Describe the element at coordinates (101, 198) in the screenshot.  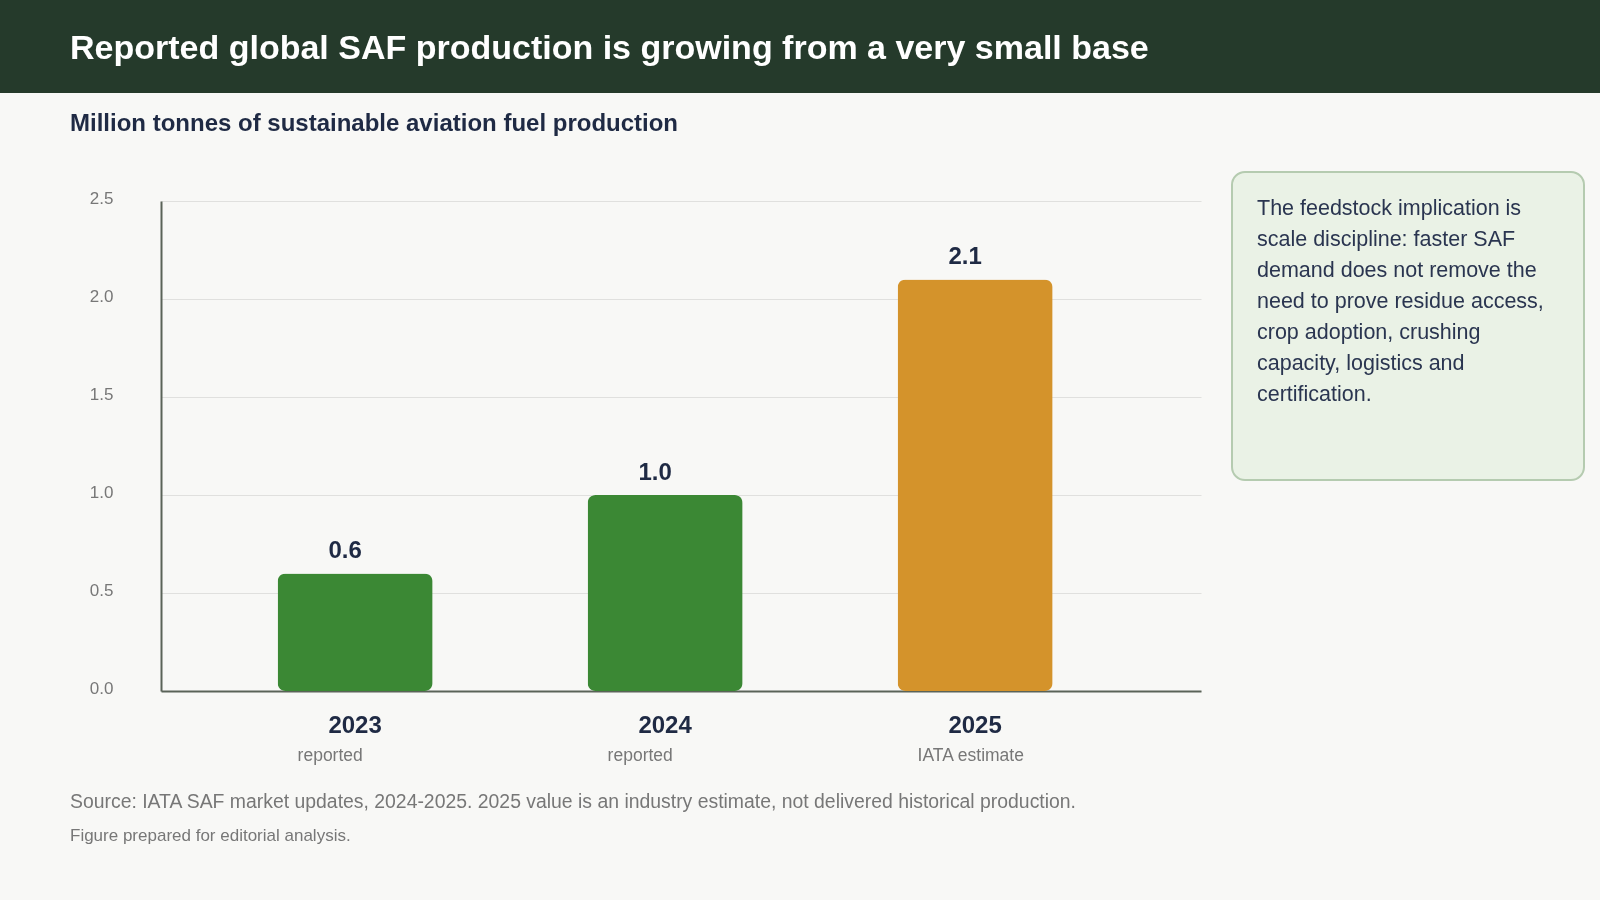
I see `y-tick-label: 2.5` at that location.